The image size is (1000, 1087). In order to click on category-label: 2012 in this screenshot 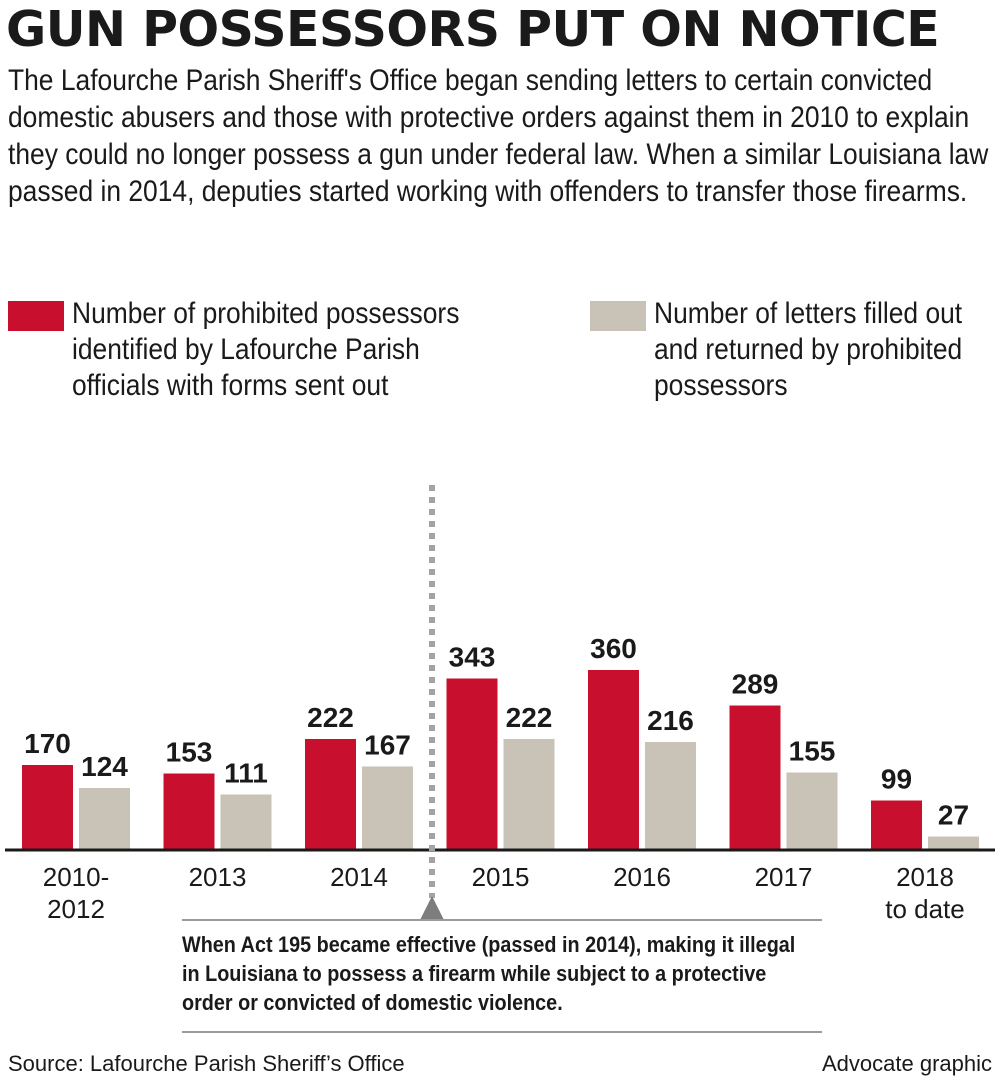, I will do `click(76, 909)`.